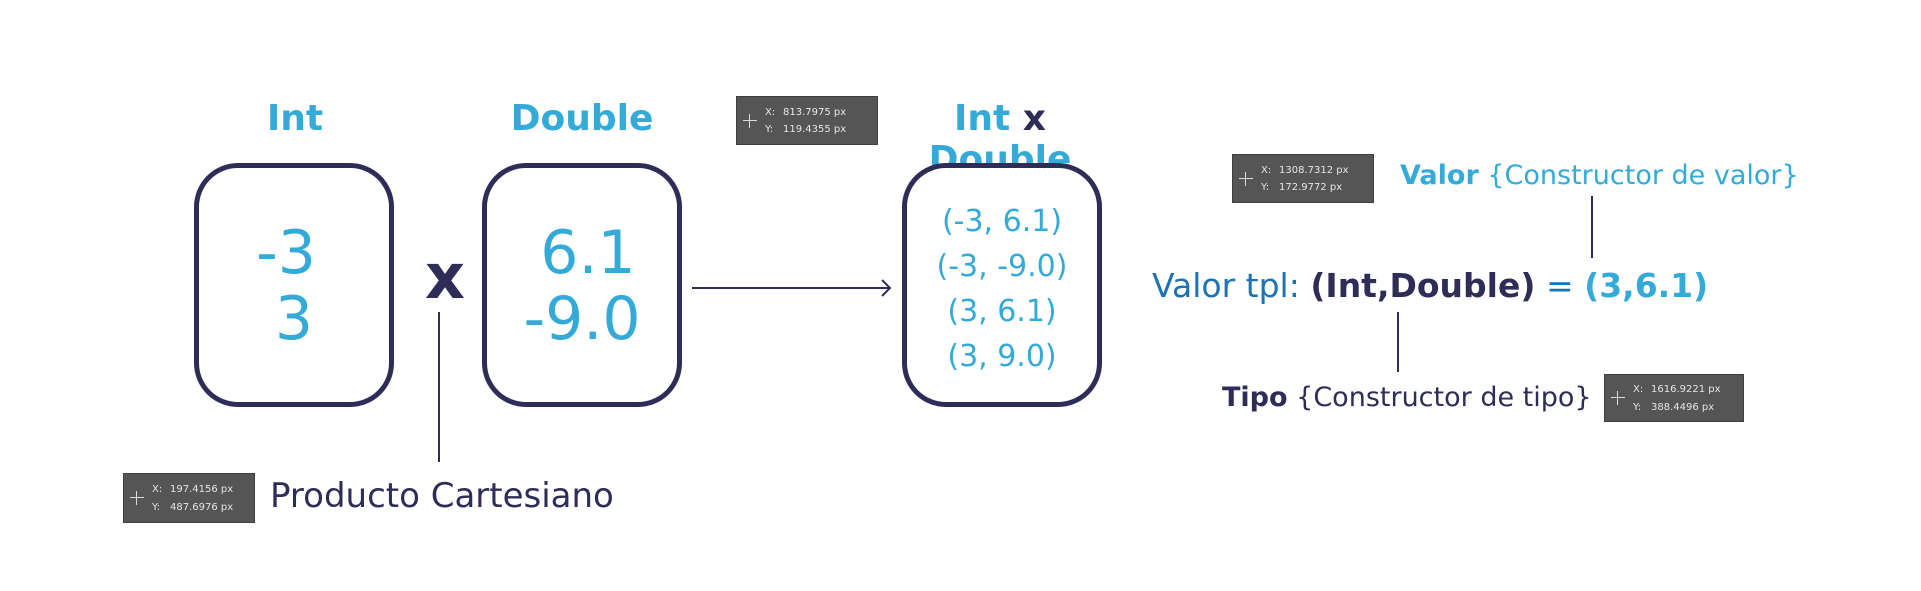 This screenshot has height=591, width=1921. I want to click on type-annotation-line, so click(1398, 342).